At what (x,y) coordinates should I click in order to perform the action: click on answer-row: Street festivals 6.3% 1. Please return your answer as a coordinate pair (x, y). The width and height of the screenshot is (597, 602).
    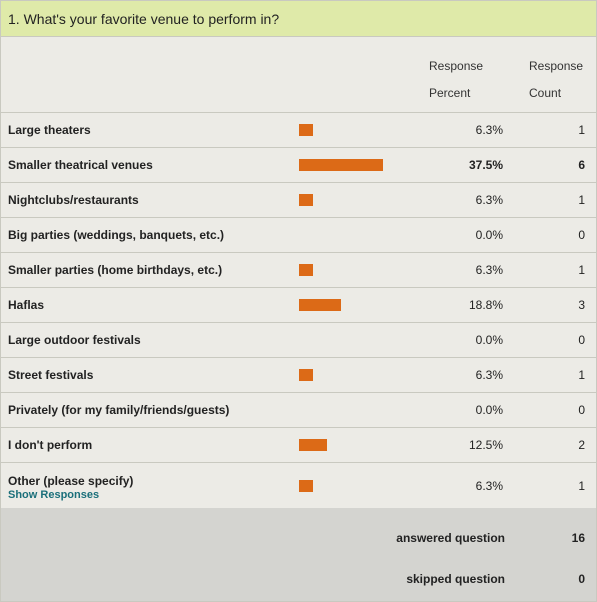
    Looking at the image, I should click on (298, 375).